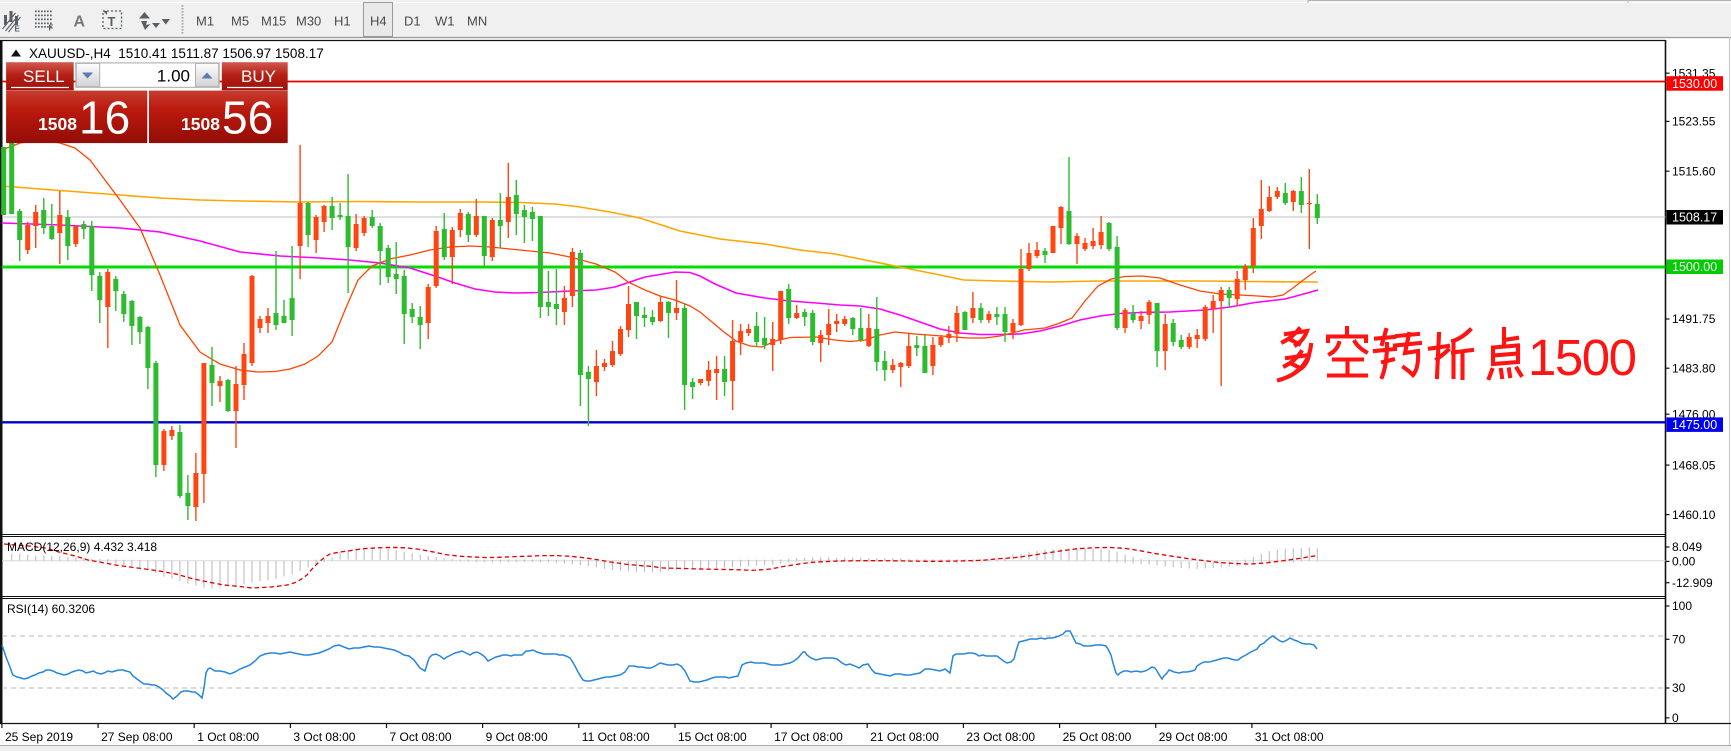 The width and height of the screenshot is (1731, 751). Describe the element at coordinates (1679, 640) in the screenshot. I see `svg-text: 70` at that location.